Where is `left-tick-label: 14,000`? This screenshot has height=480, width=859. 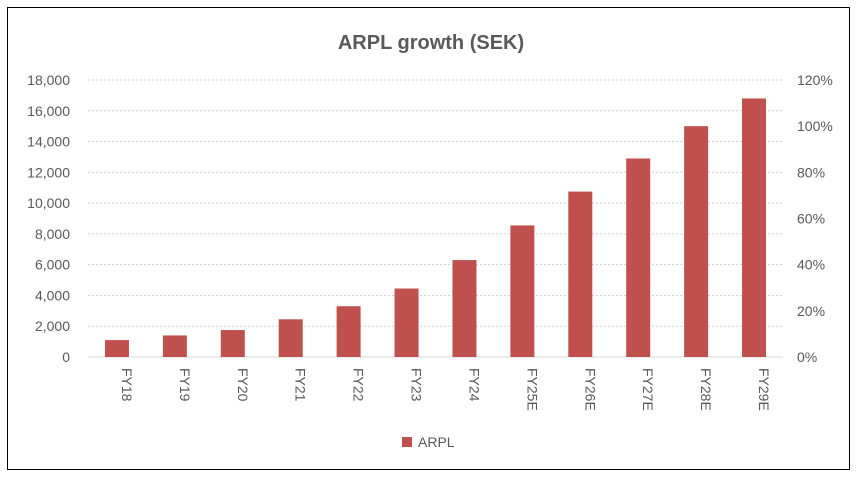
left-tick-label: 14,000 is located at coordinates (48, 142).